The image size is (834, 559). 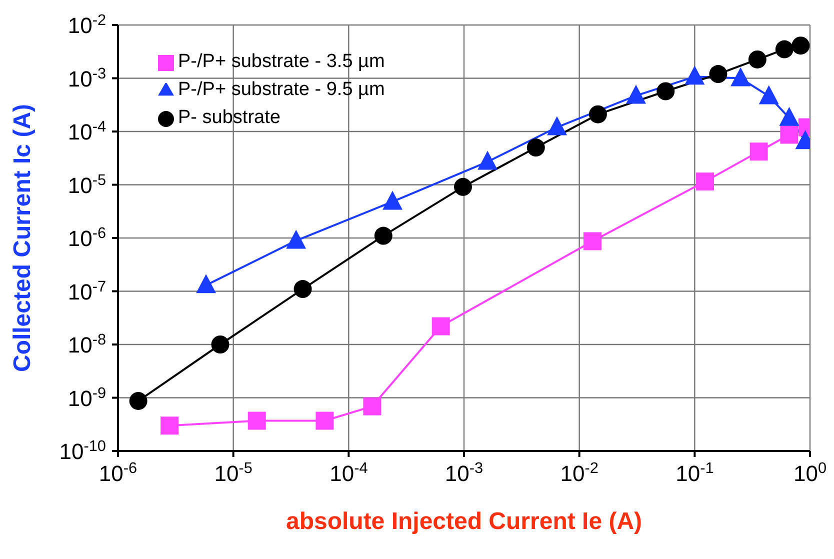 I want to click on y-tick-label: 10$^{-5}$, so click(x=87, y=184).